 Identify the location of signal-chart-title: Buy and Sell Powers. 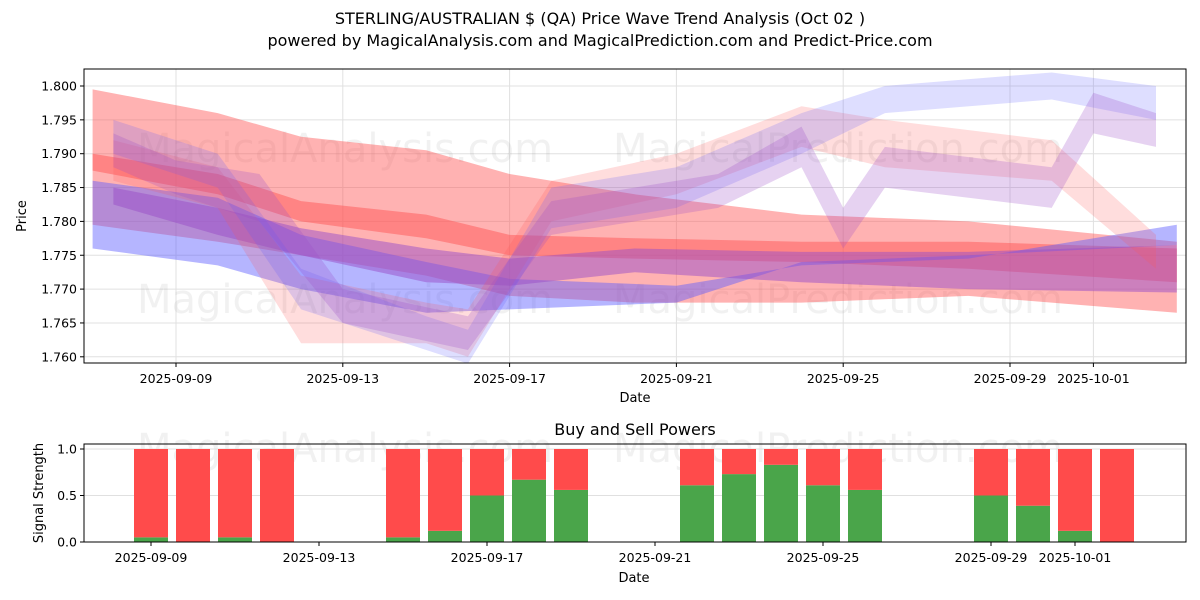
(635, 429).